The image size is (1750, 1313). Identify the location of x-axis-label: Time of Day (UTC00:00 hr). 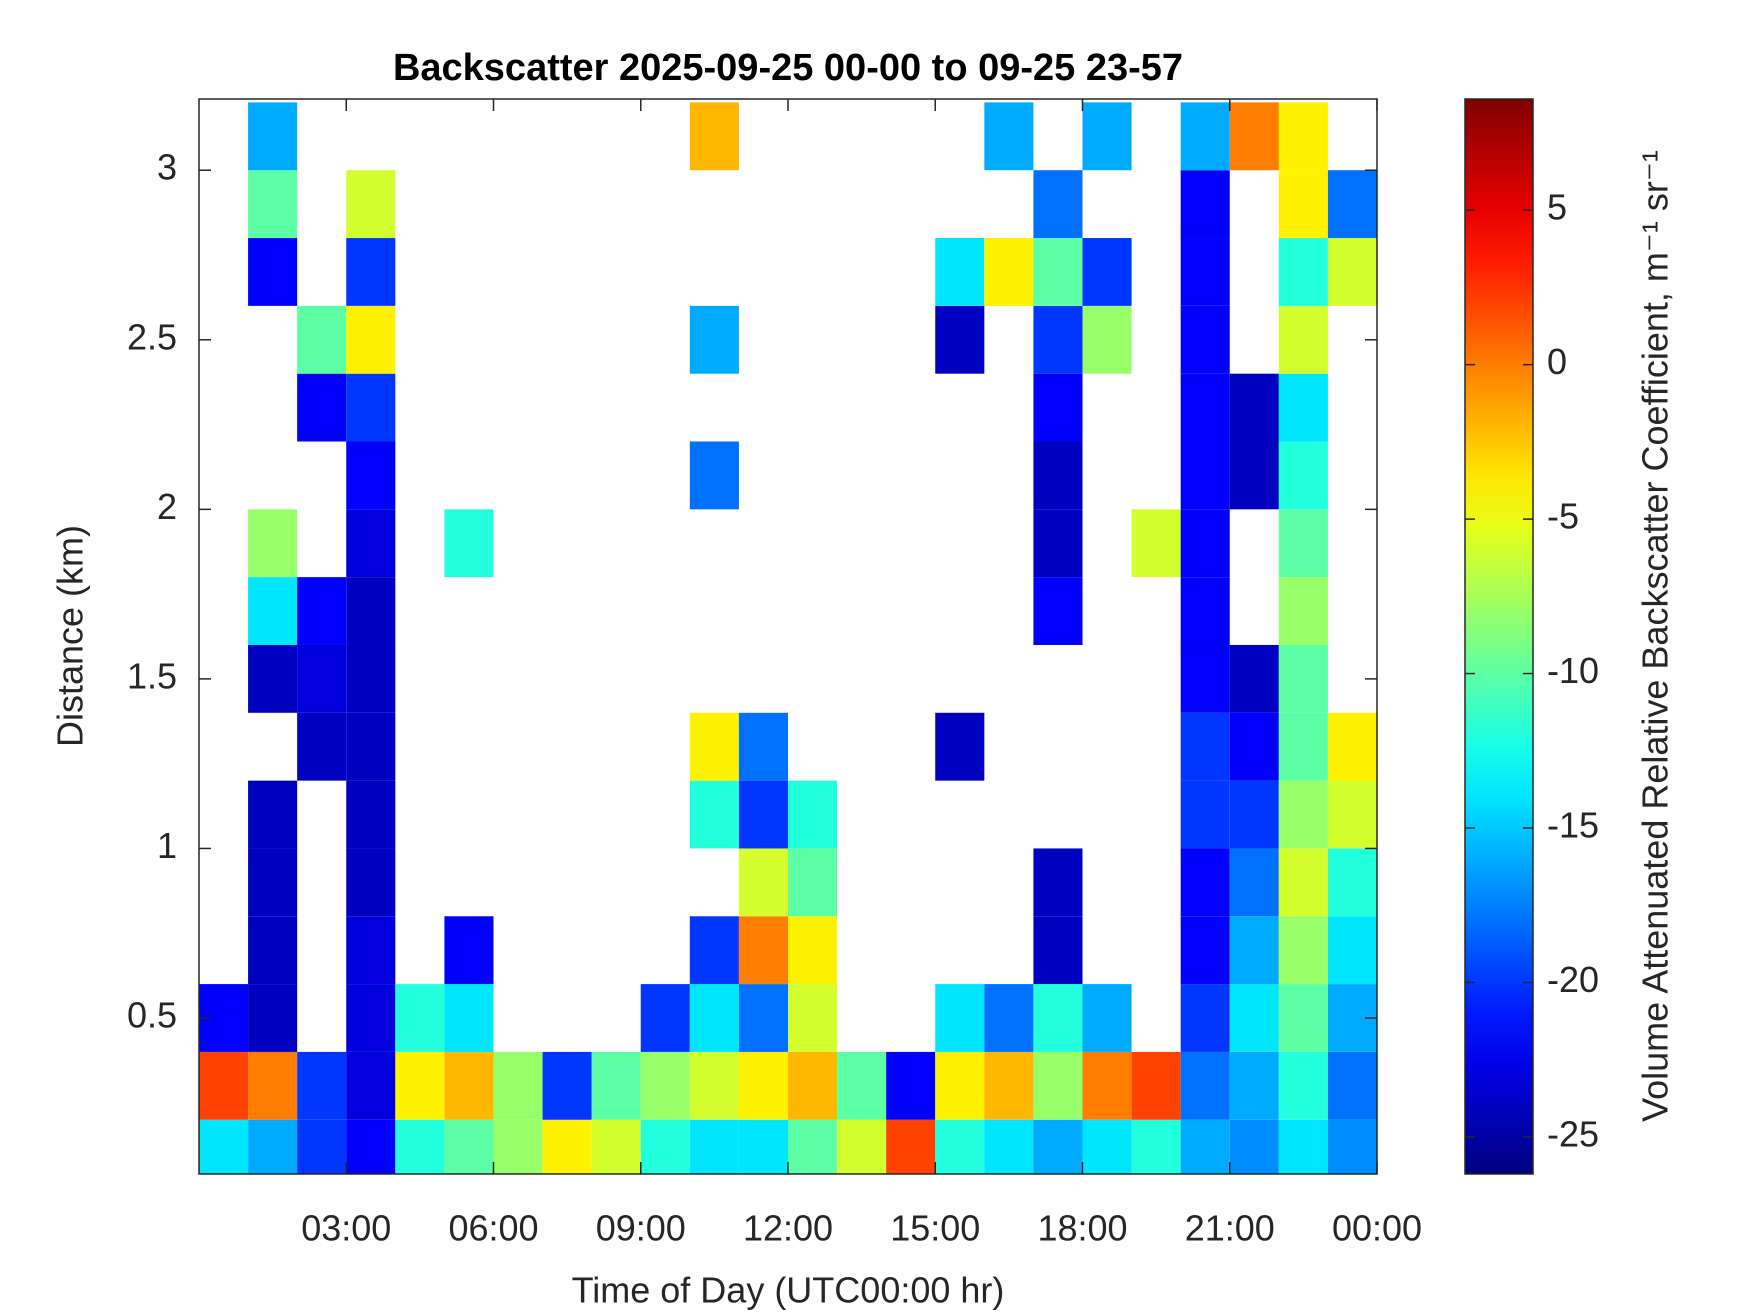
(788, 1290).